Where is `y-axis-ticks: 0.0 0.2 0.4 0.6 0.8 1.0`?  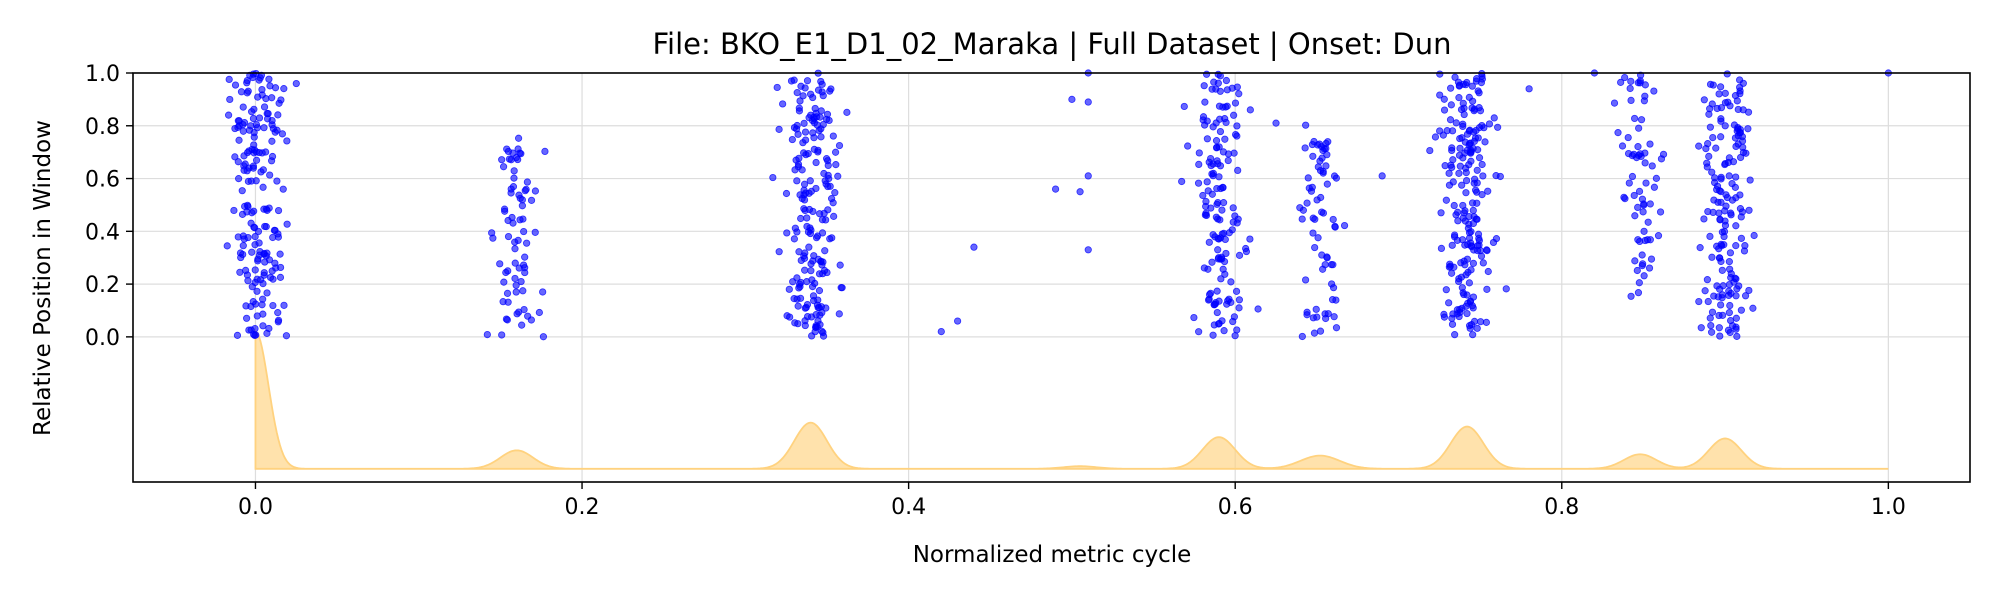 y-axis-ticks: 0.0 0.2 0.4 0.6 0.8 1.0 is located at coordinates (109, 206).